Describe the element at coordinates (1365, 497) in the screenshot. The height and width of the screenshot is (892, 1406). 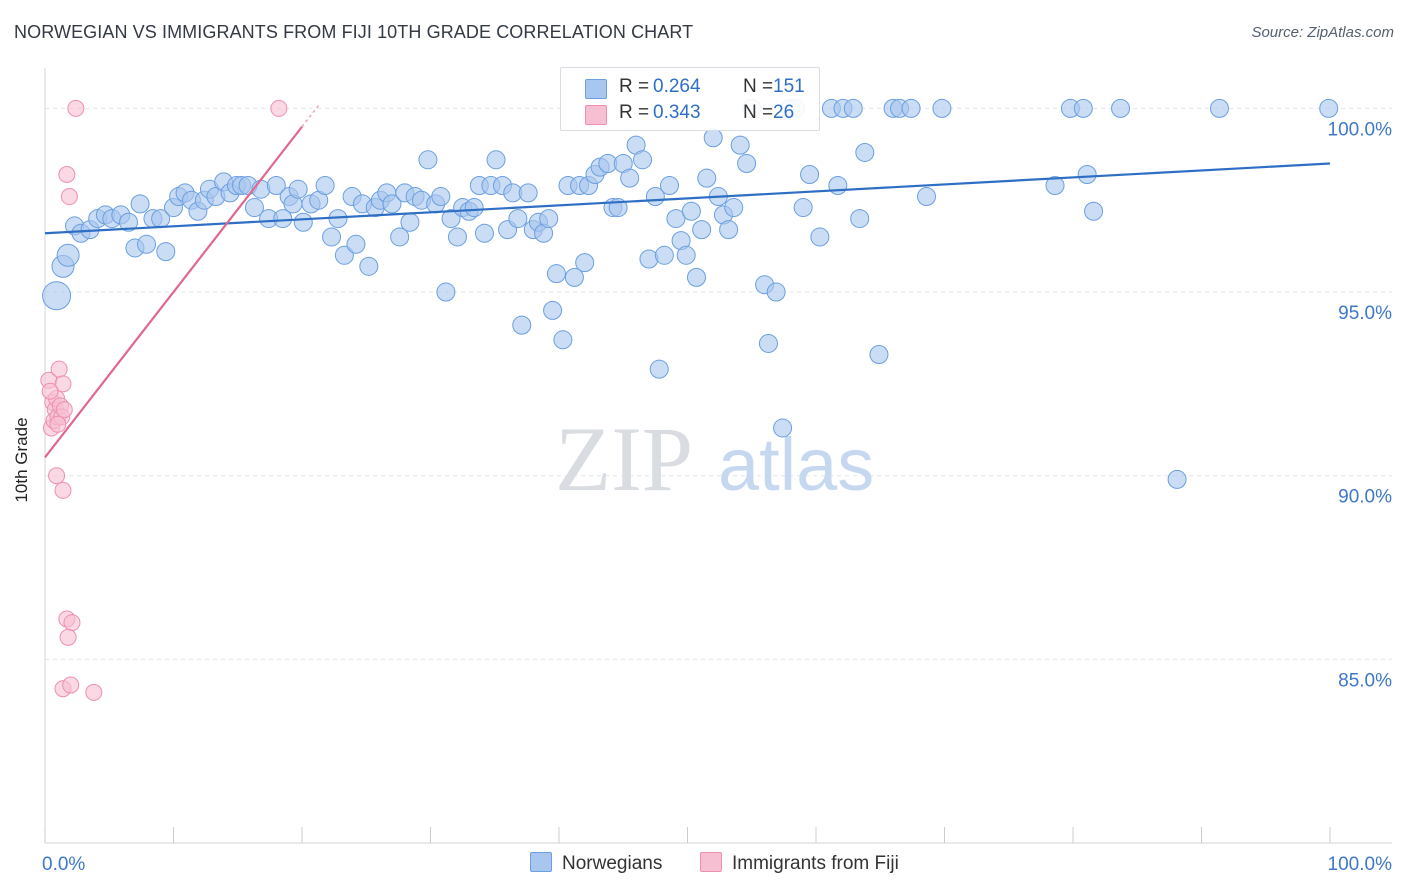
I see `y-tick-label: 90.0%` at that location.